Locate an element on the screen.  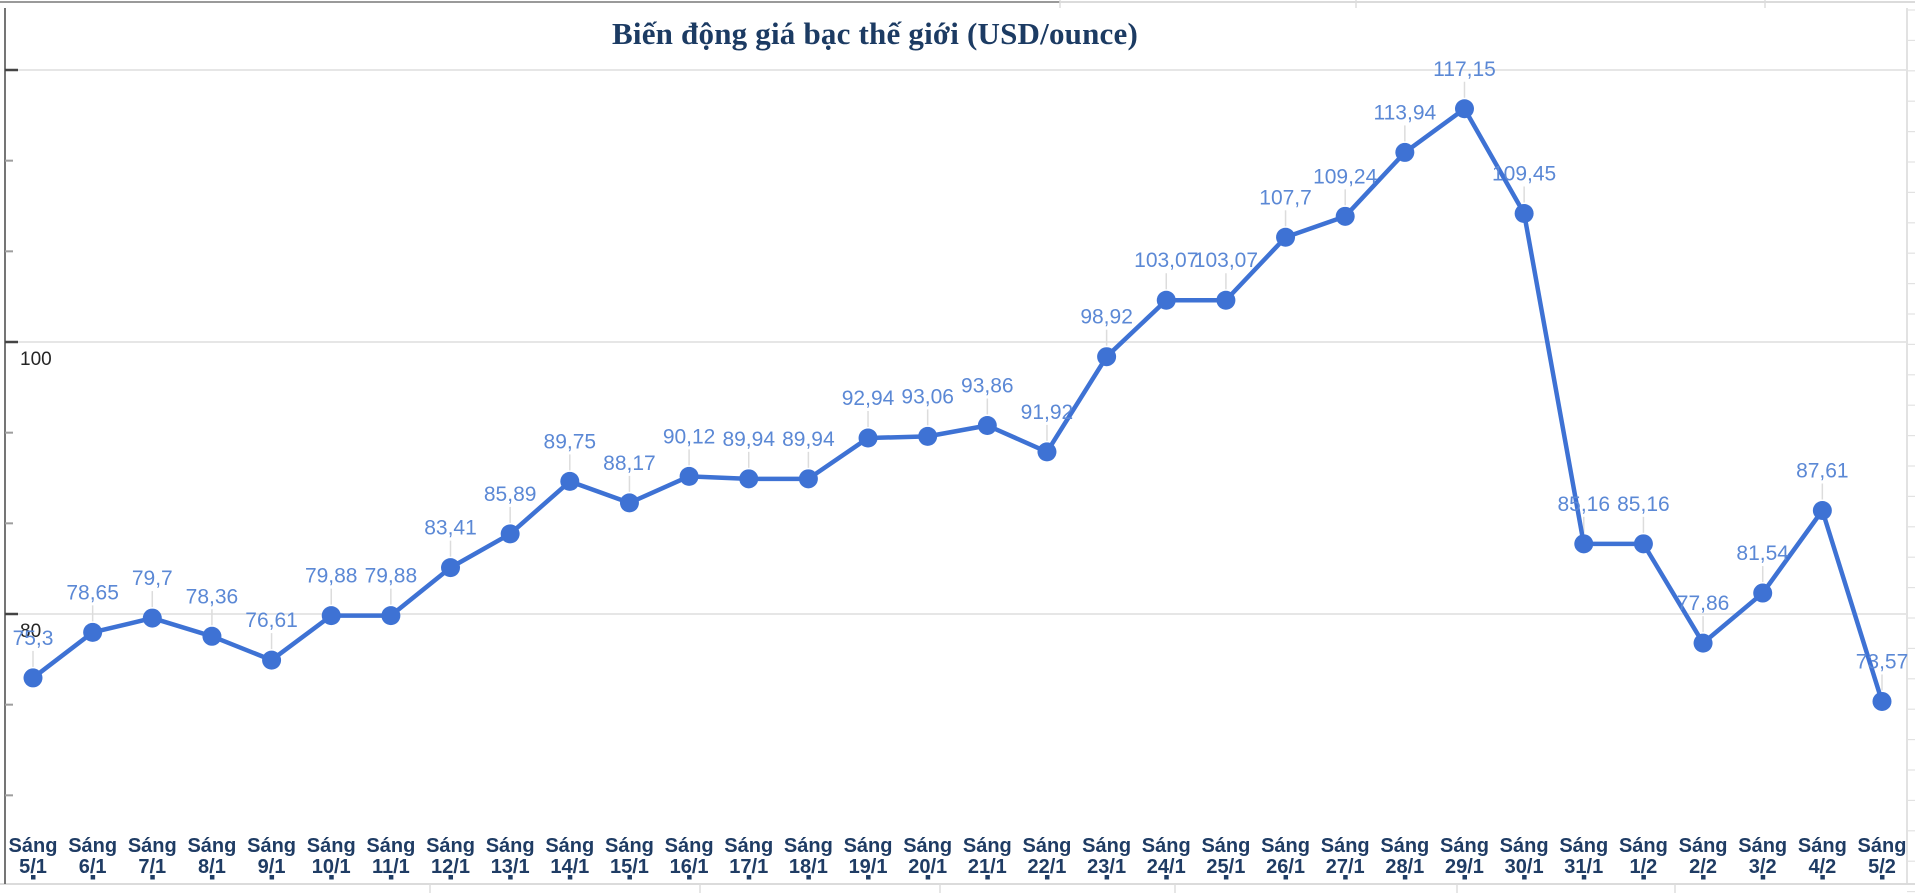
x-axis-label-date: 27/1 is located at coordinates (1345, 867).